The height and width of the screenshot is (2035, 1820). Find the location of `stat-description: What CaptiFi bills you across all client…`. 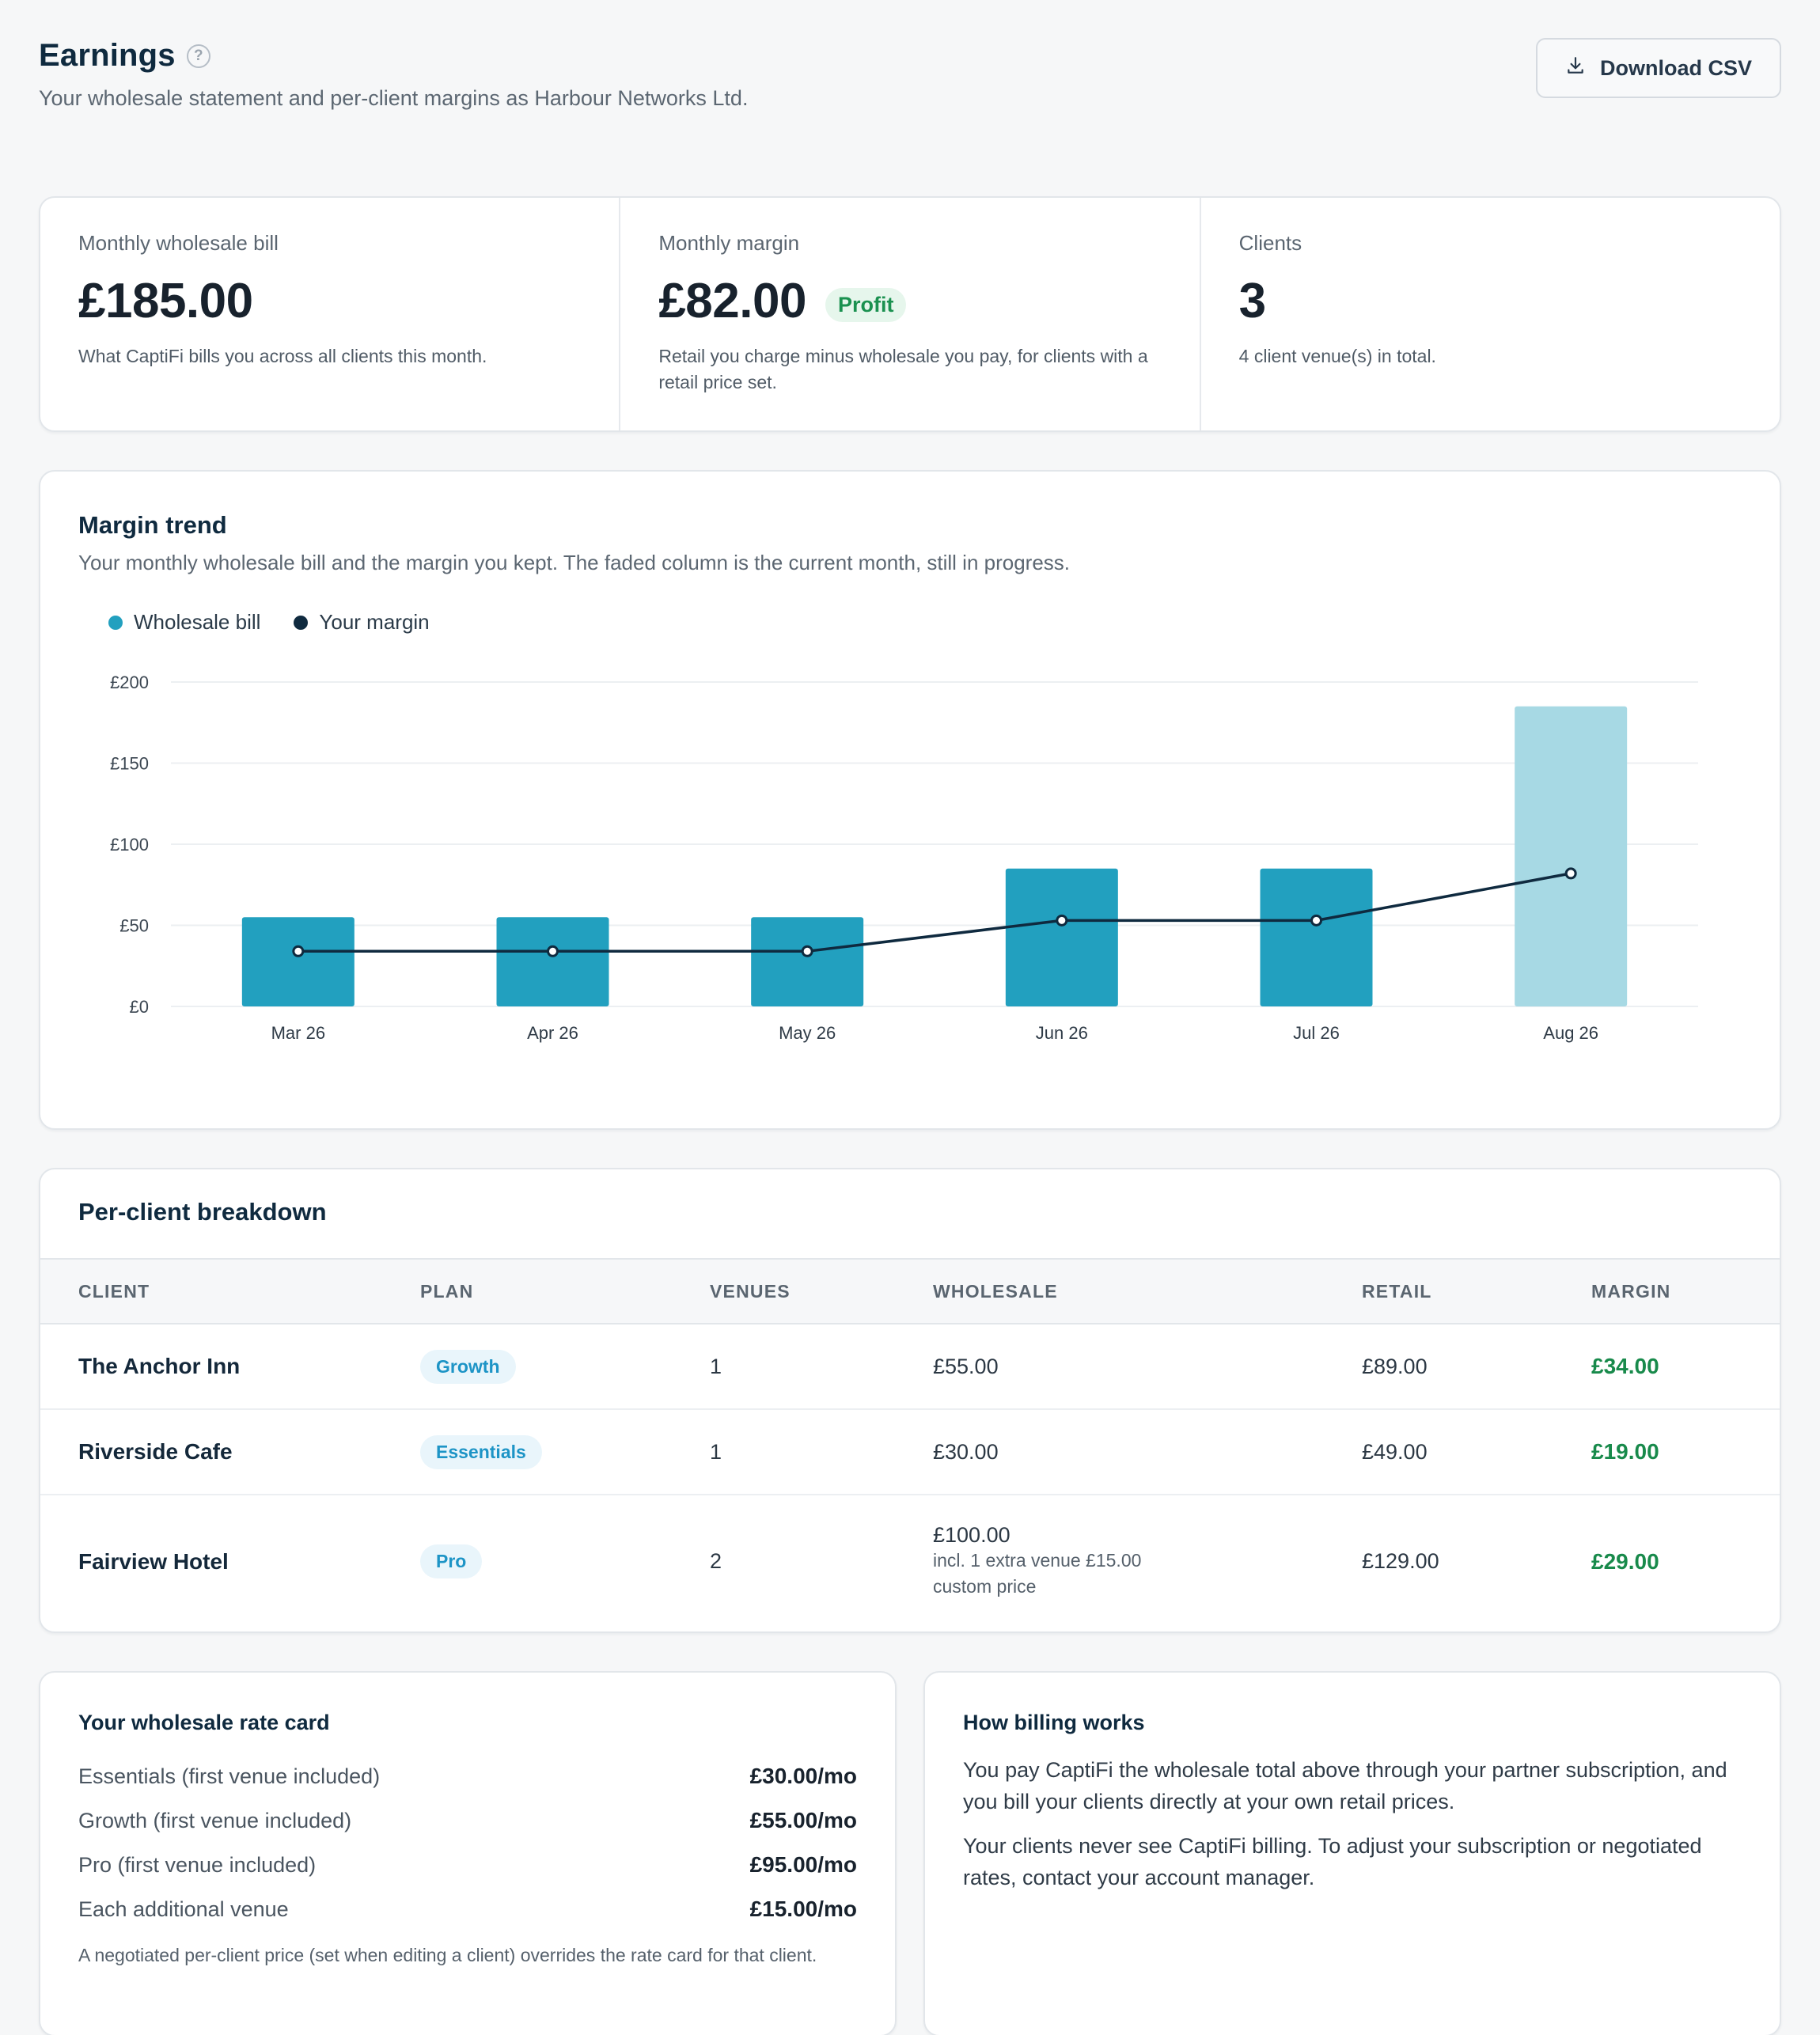

stat-description: What CaptiFi bills you across all client… is located at coordinates (282, 356).